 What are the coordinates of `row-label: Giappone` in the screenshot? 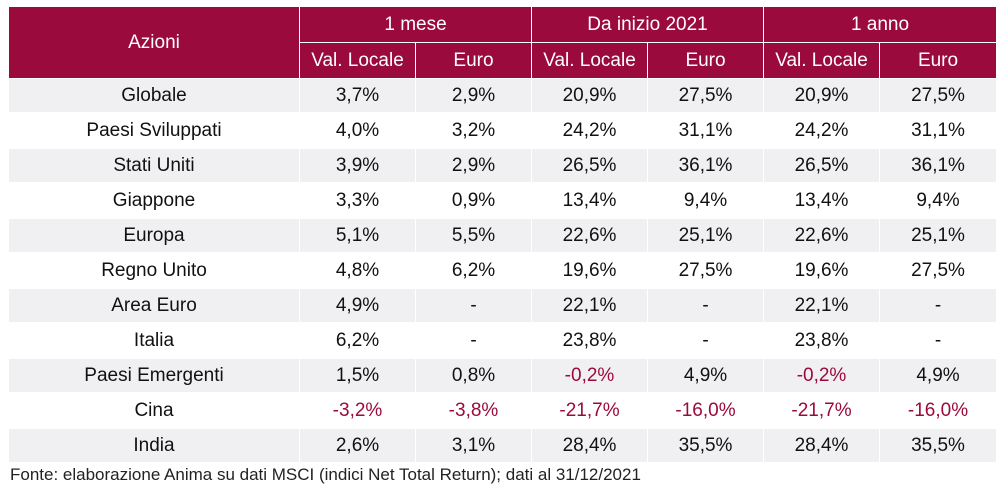 It's located at (154, 201).